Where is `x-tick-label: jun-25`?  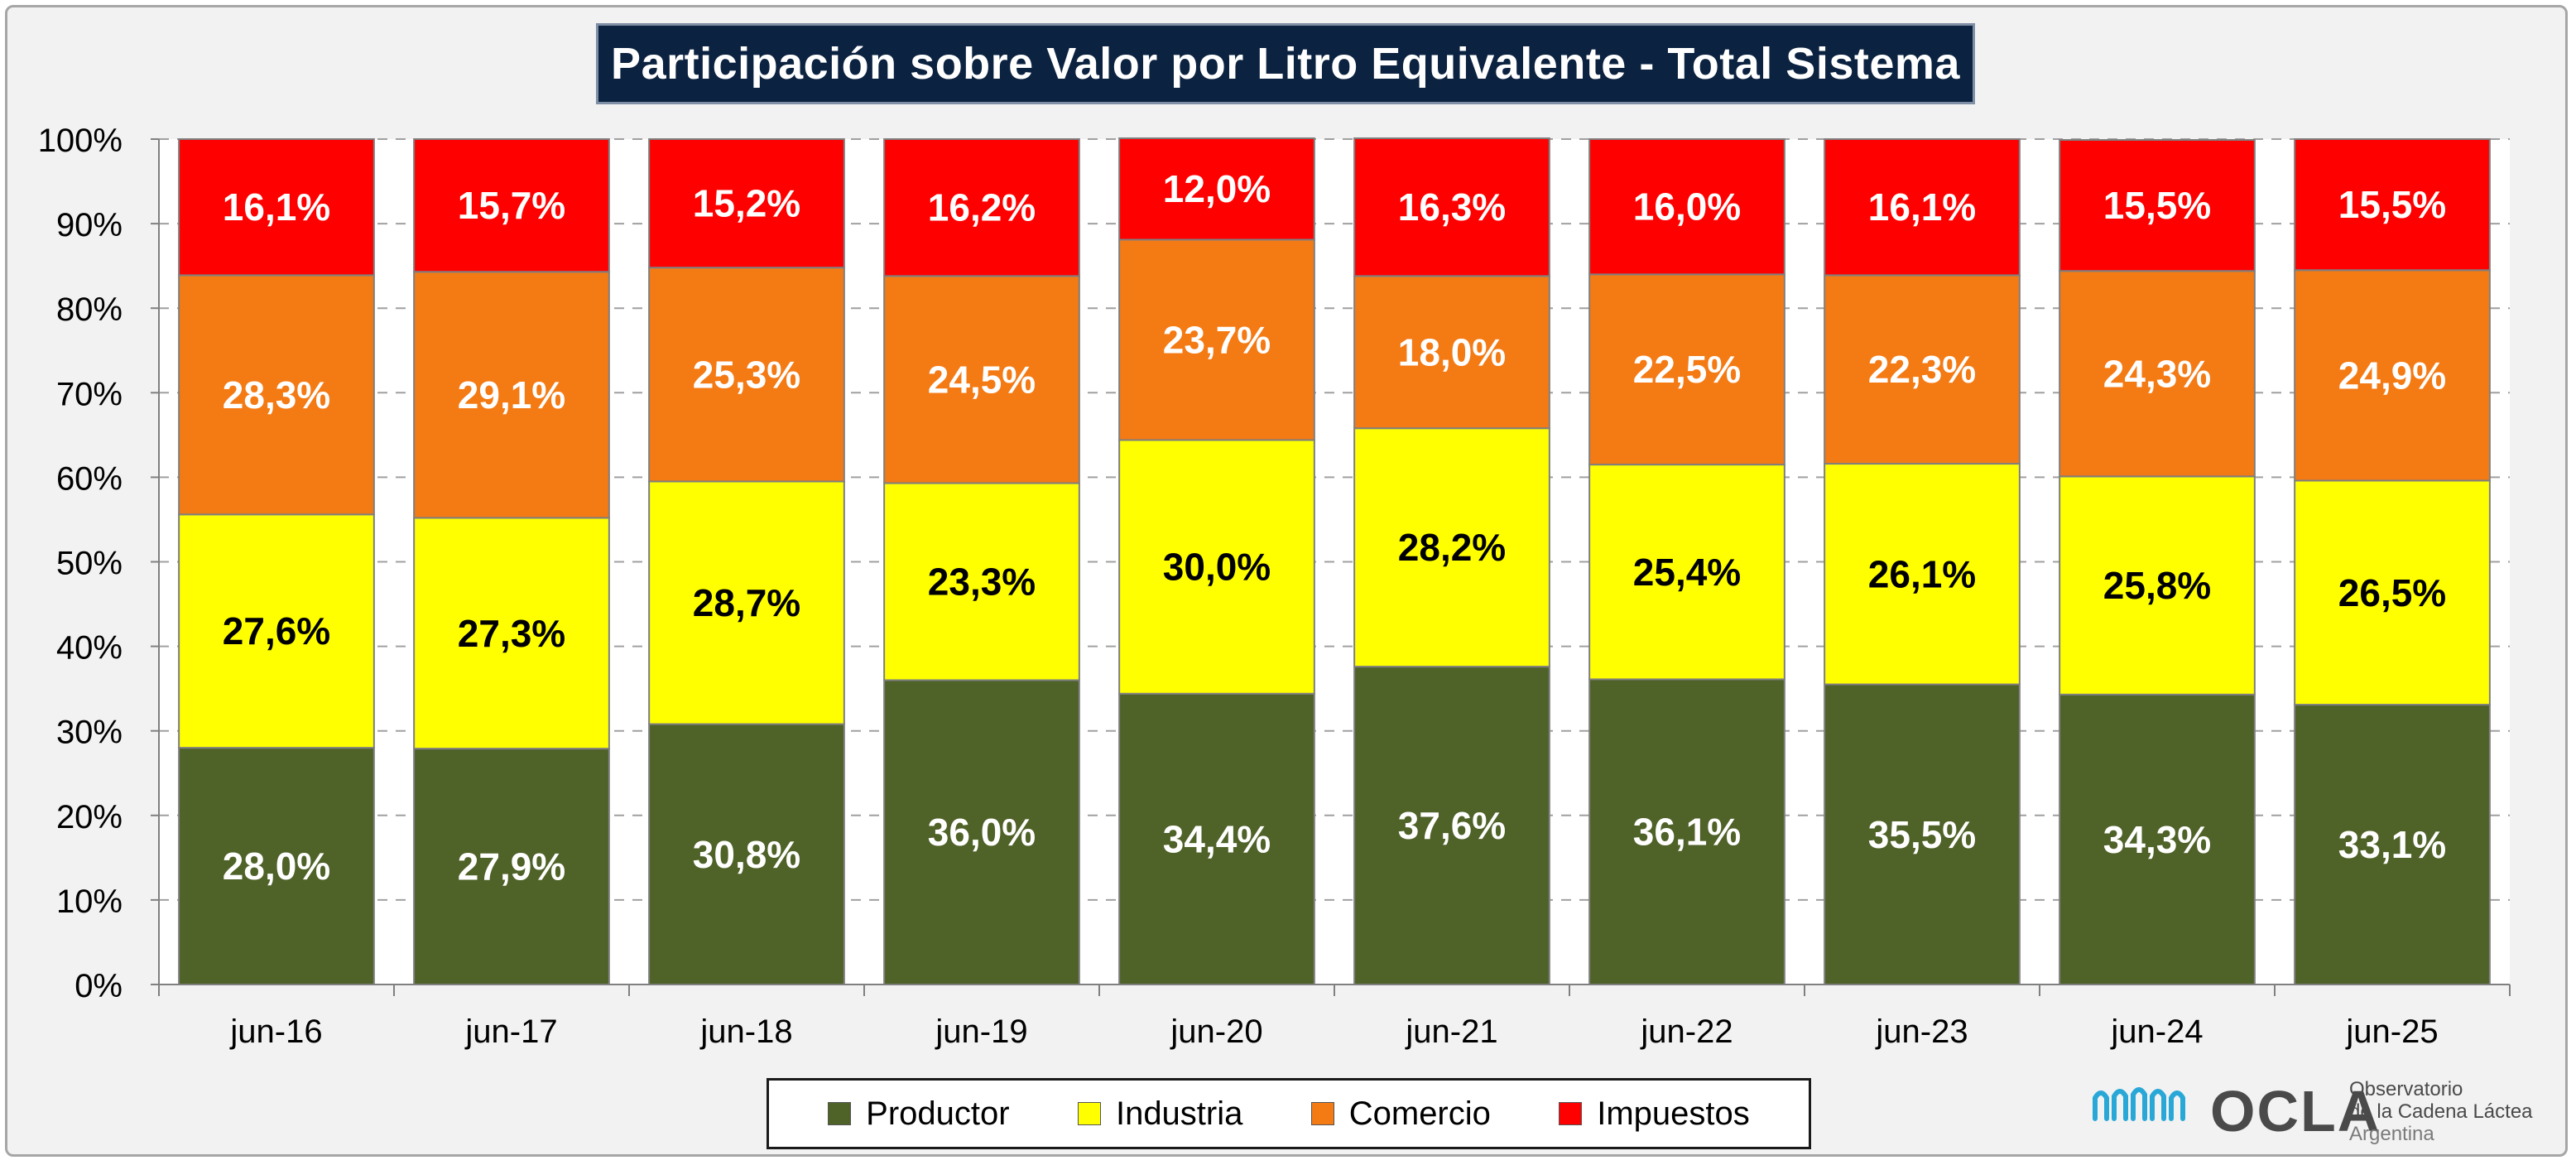
x-tick-label: jun-25 is located at coordinates (2391, 1031).